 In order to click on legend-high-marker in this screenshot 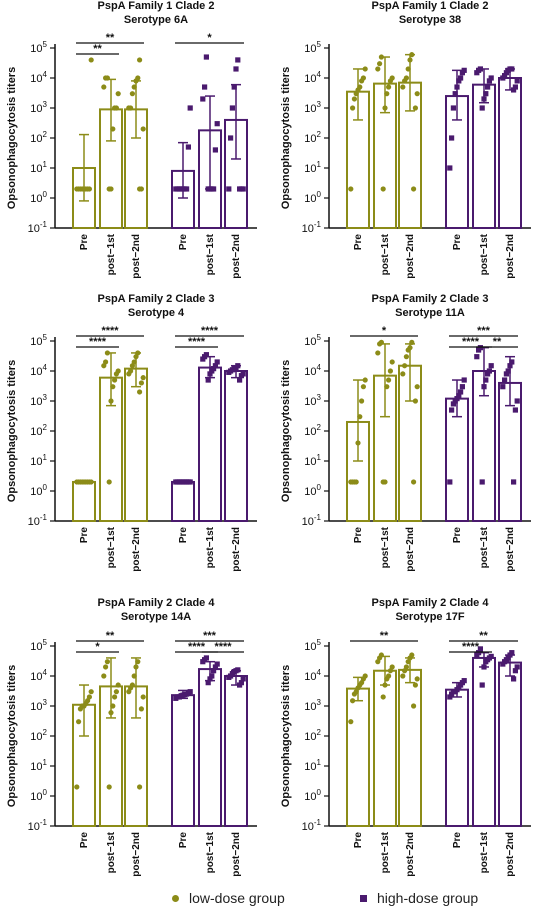, I will do `click(363, 898)`.